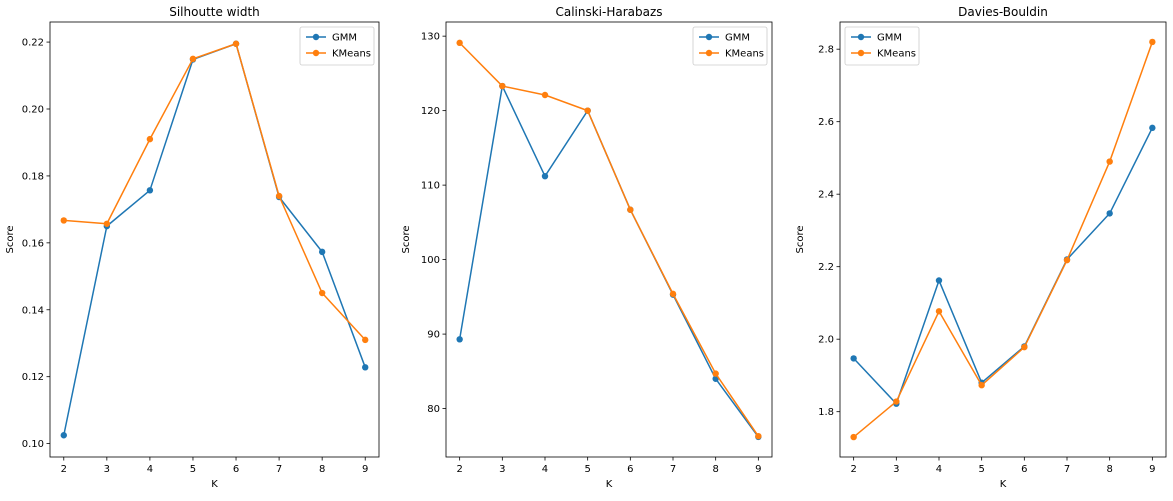 The image size is (1173, 501). What do you see at coordinates (1003, 12) in the screenshot?
I see `chart-title: Davies-Bouldin` at bounding box center [1003, 12].